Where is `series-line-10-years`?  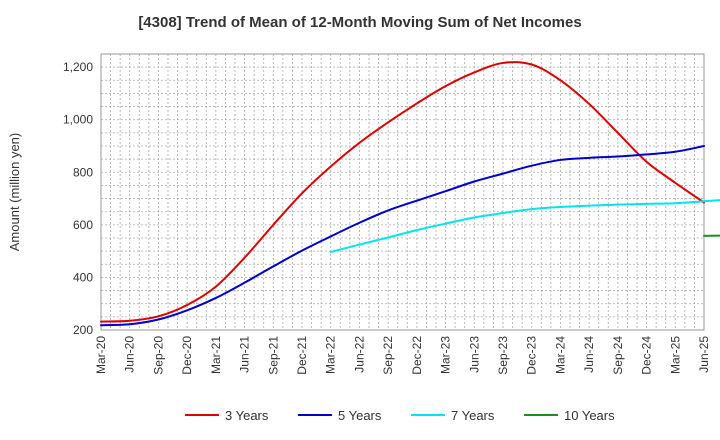 series-line-10-years is located at coordinates (711, 235).